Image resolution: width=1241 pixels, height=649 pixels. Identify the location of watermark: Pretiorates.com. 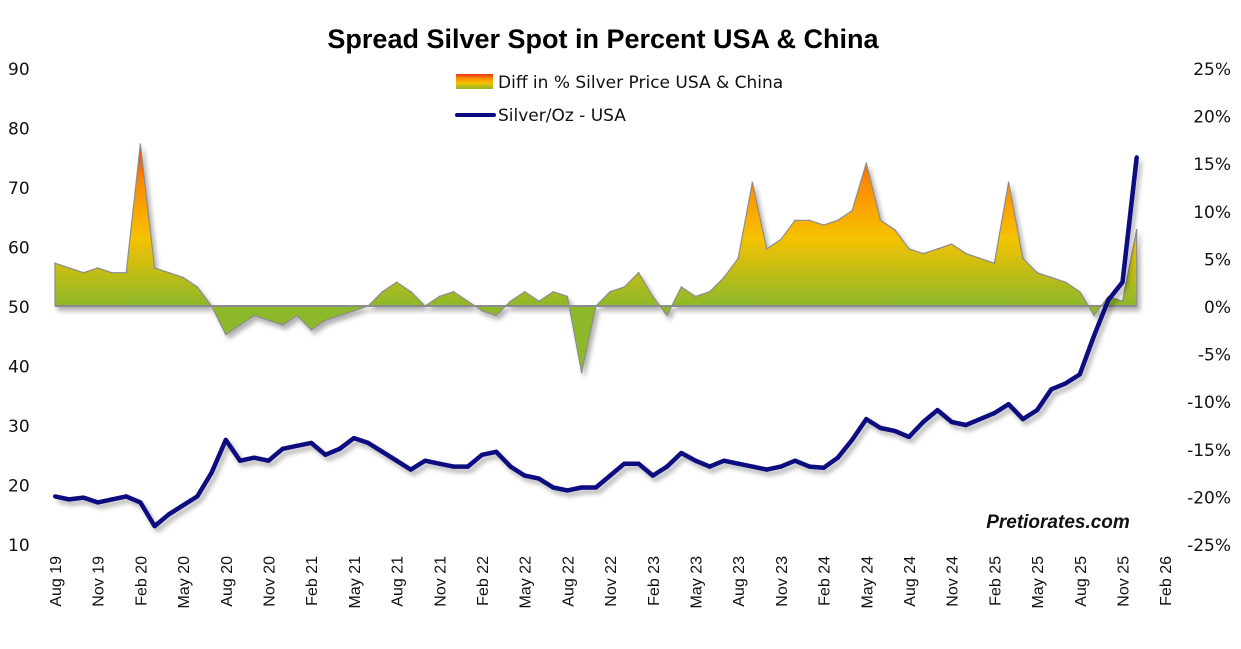
(1058, 522).